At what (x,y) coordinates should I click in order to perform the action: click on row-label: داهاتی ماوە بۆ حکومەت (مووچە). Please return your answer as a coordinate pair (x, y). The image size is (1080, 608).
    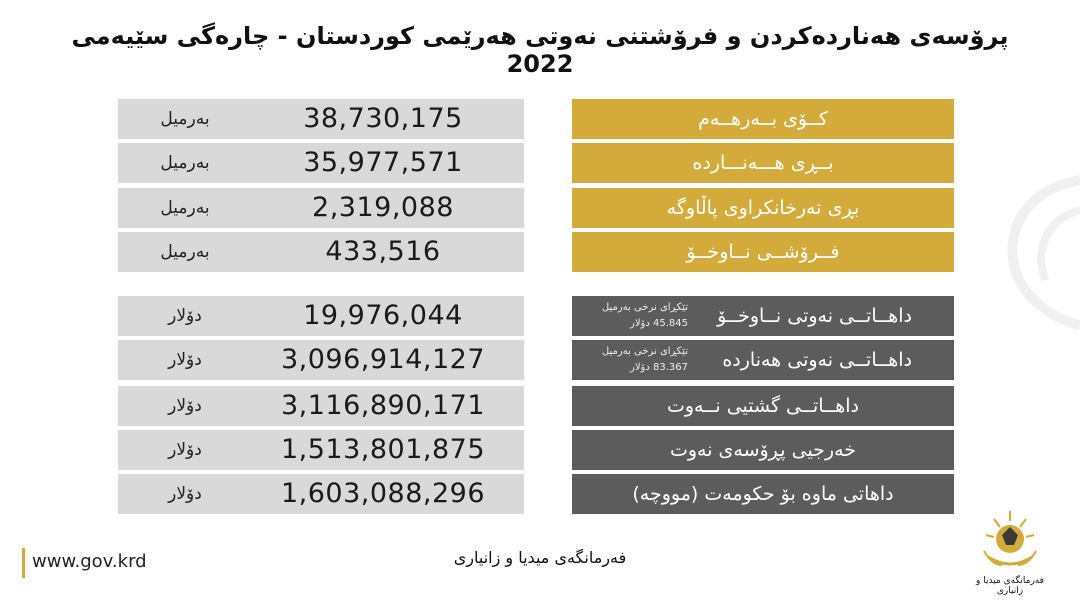
    Looking at the image, I should click on (763, 494).